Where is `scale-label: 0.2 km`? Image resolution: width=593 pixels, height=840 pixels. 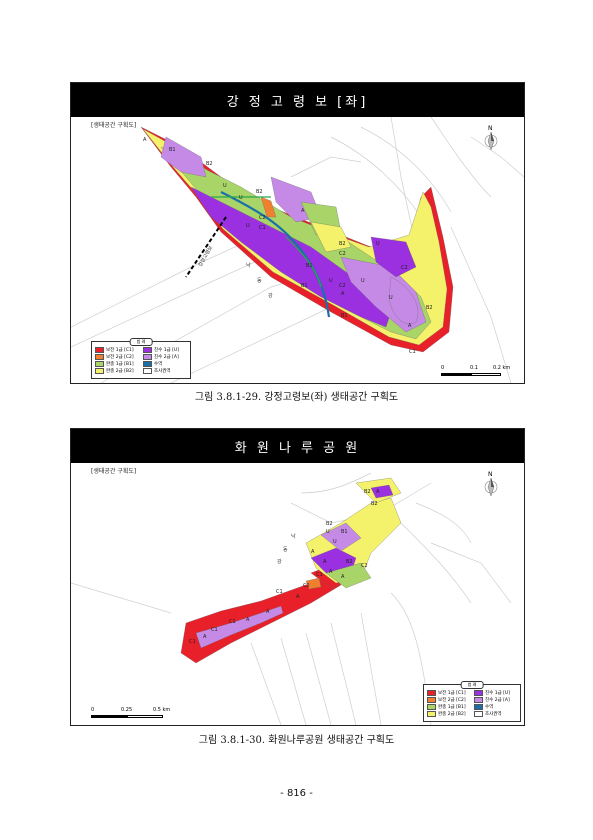
scale-label: 0.2 km is located at coordinates (502, 368).